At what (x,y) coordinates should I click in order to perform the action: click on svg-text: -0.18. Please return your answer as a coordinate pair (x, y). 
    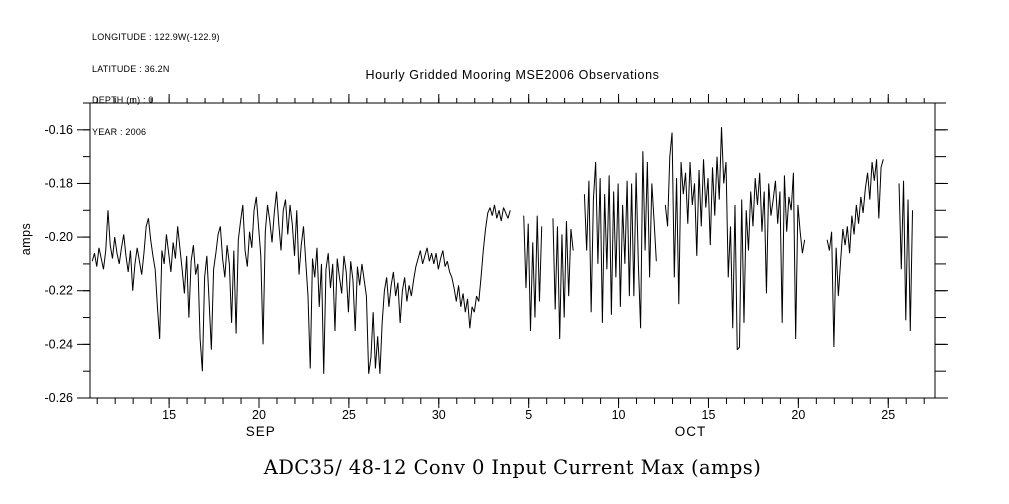
    Looking at the image, I should click on (59, 183).